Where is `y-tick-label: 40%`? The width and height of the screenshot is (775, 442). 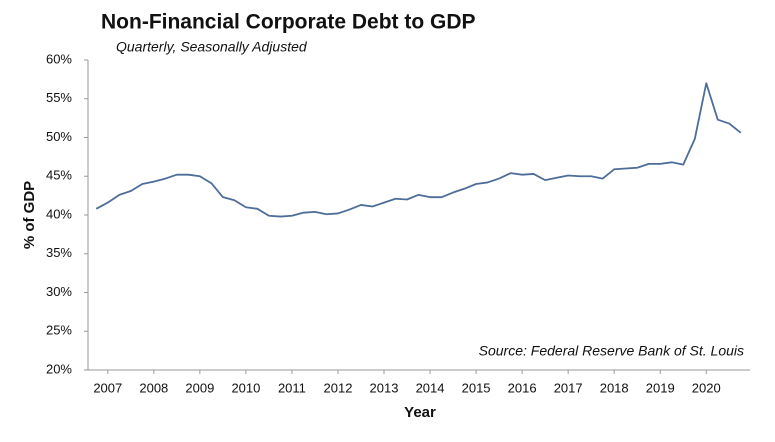
y-tick-label: 40% is located at coordinates (59, 213).